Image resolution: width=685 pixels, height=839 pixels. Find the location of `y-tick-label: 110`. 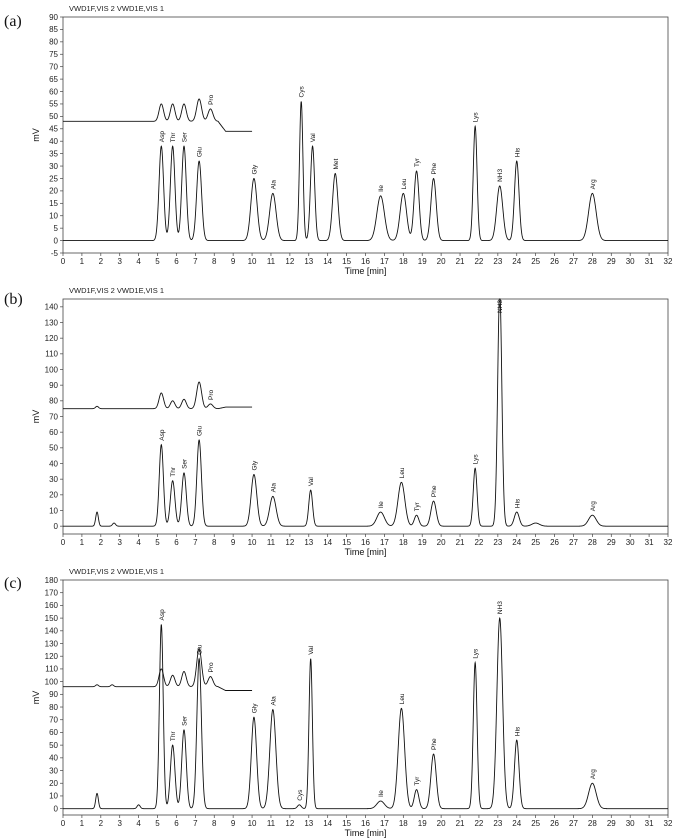

y-tick-label: 110 is located at coordinates (51, 669).